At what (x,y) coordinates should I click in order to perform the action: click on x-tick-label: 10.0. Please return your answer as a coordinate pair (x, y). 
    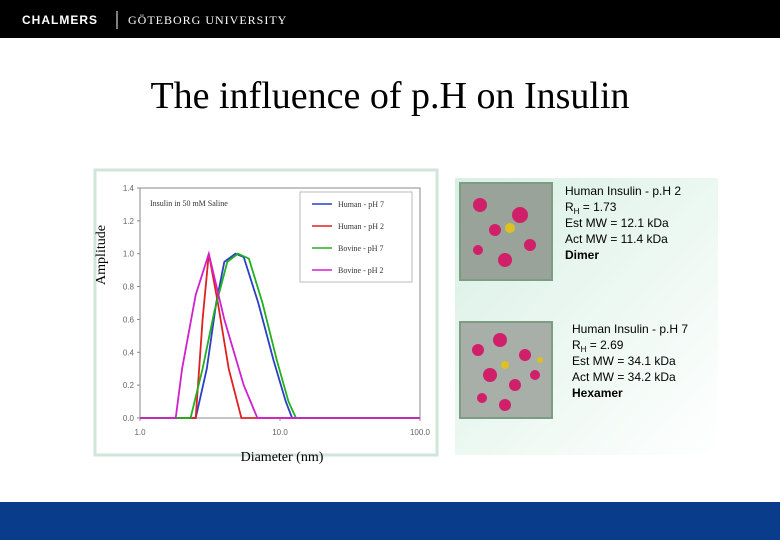
    Looking at the image, I should click on (280, 432).